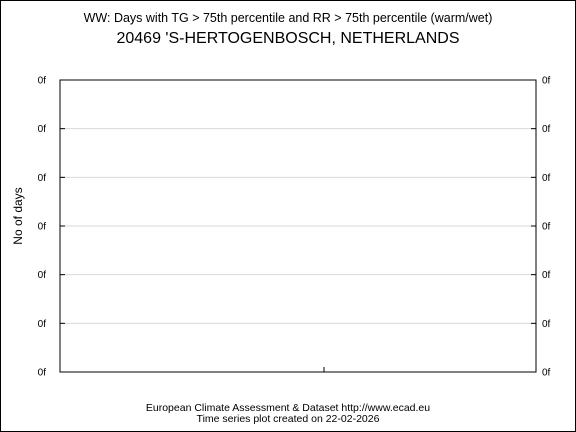 This screenshot has height=432, width=576. What do you see at coordinates (288, 419) in the screenshot?
I see `footer-created: Time series plot created on 22-02-2026` at bounding box center [288, 419].